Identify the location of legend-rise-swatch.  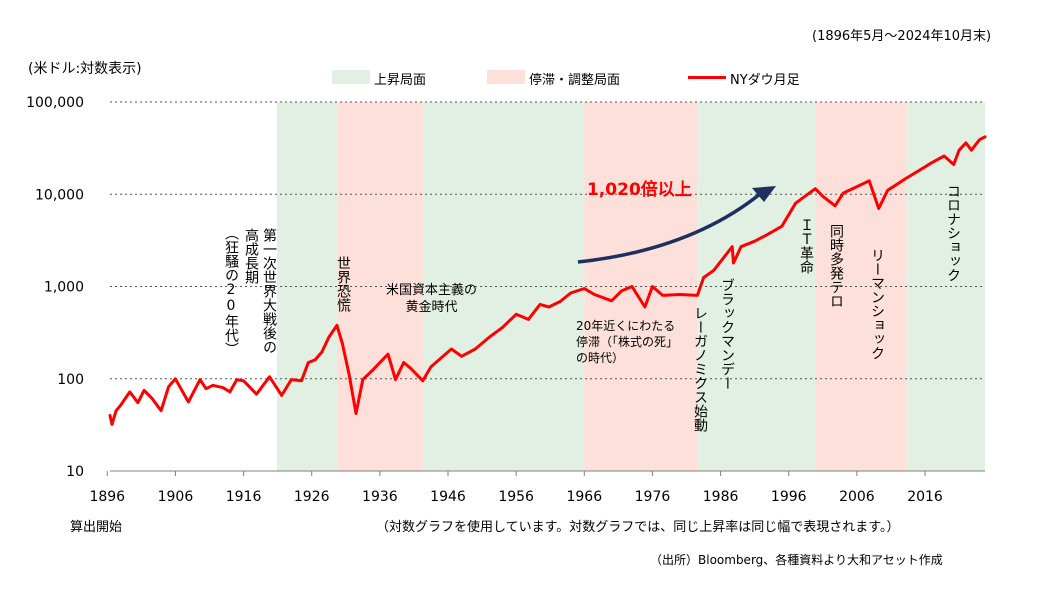
(351, 77).